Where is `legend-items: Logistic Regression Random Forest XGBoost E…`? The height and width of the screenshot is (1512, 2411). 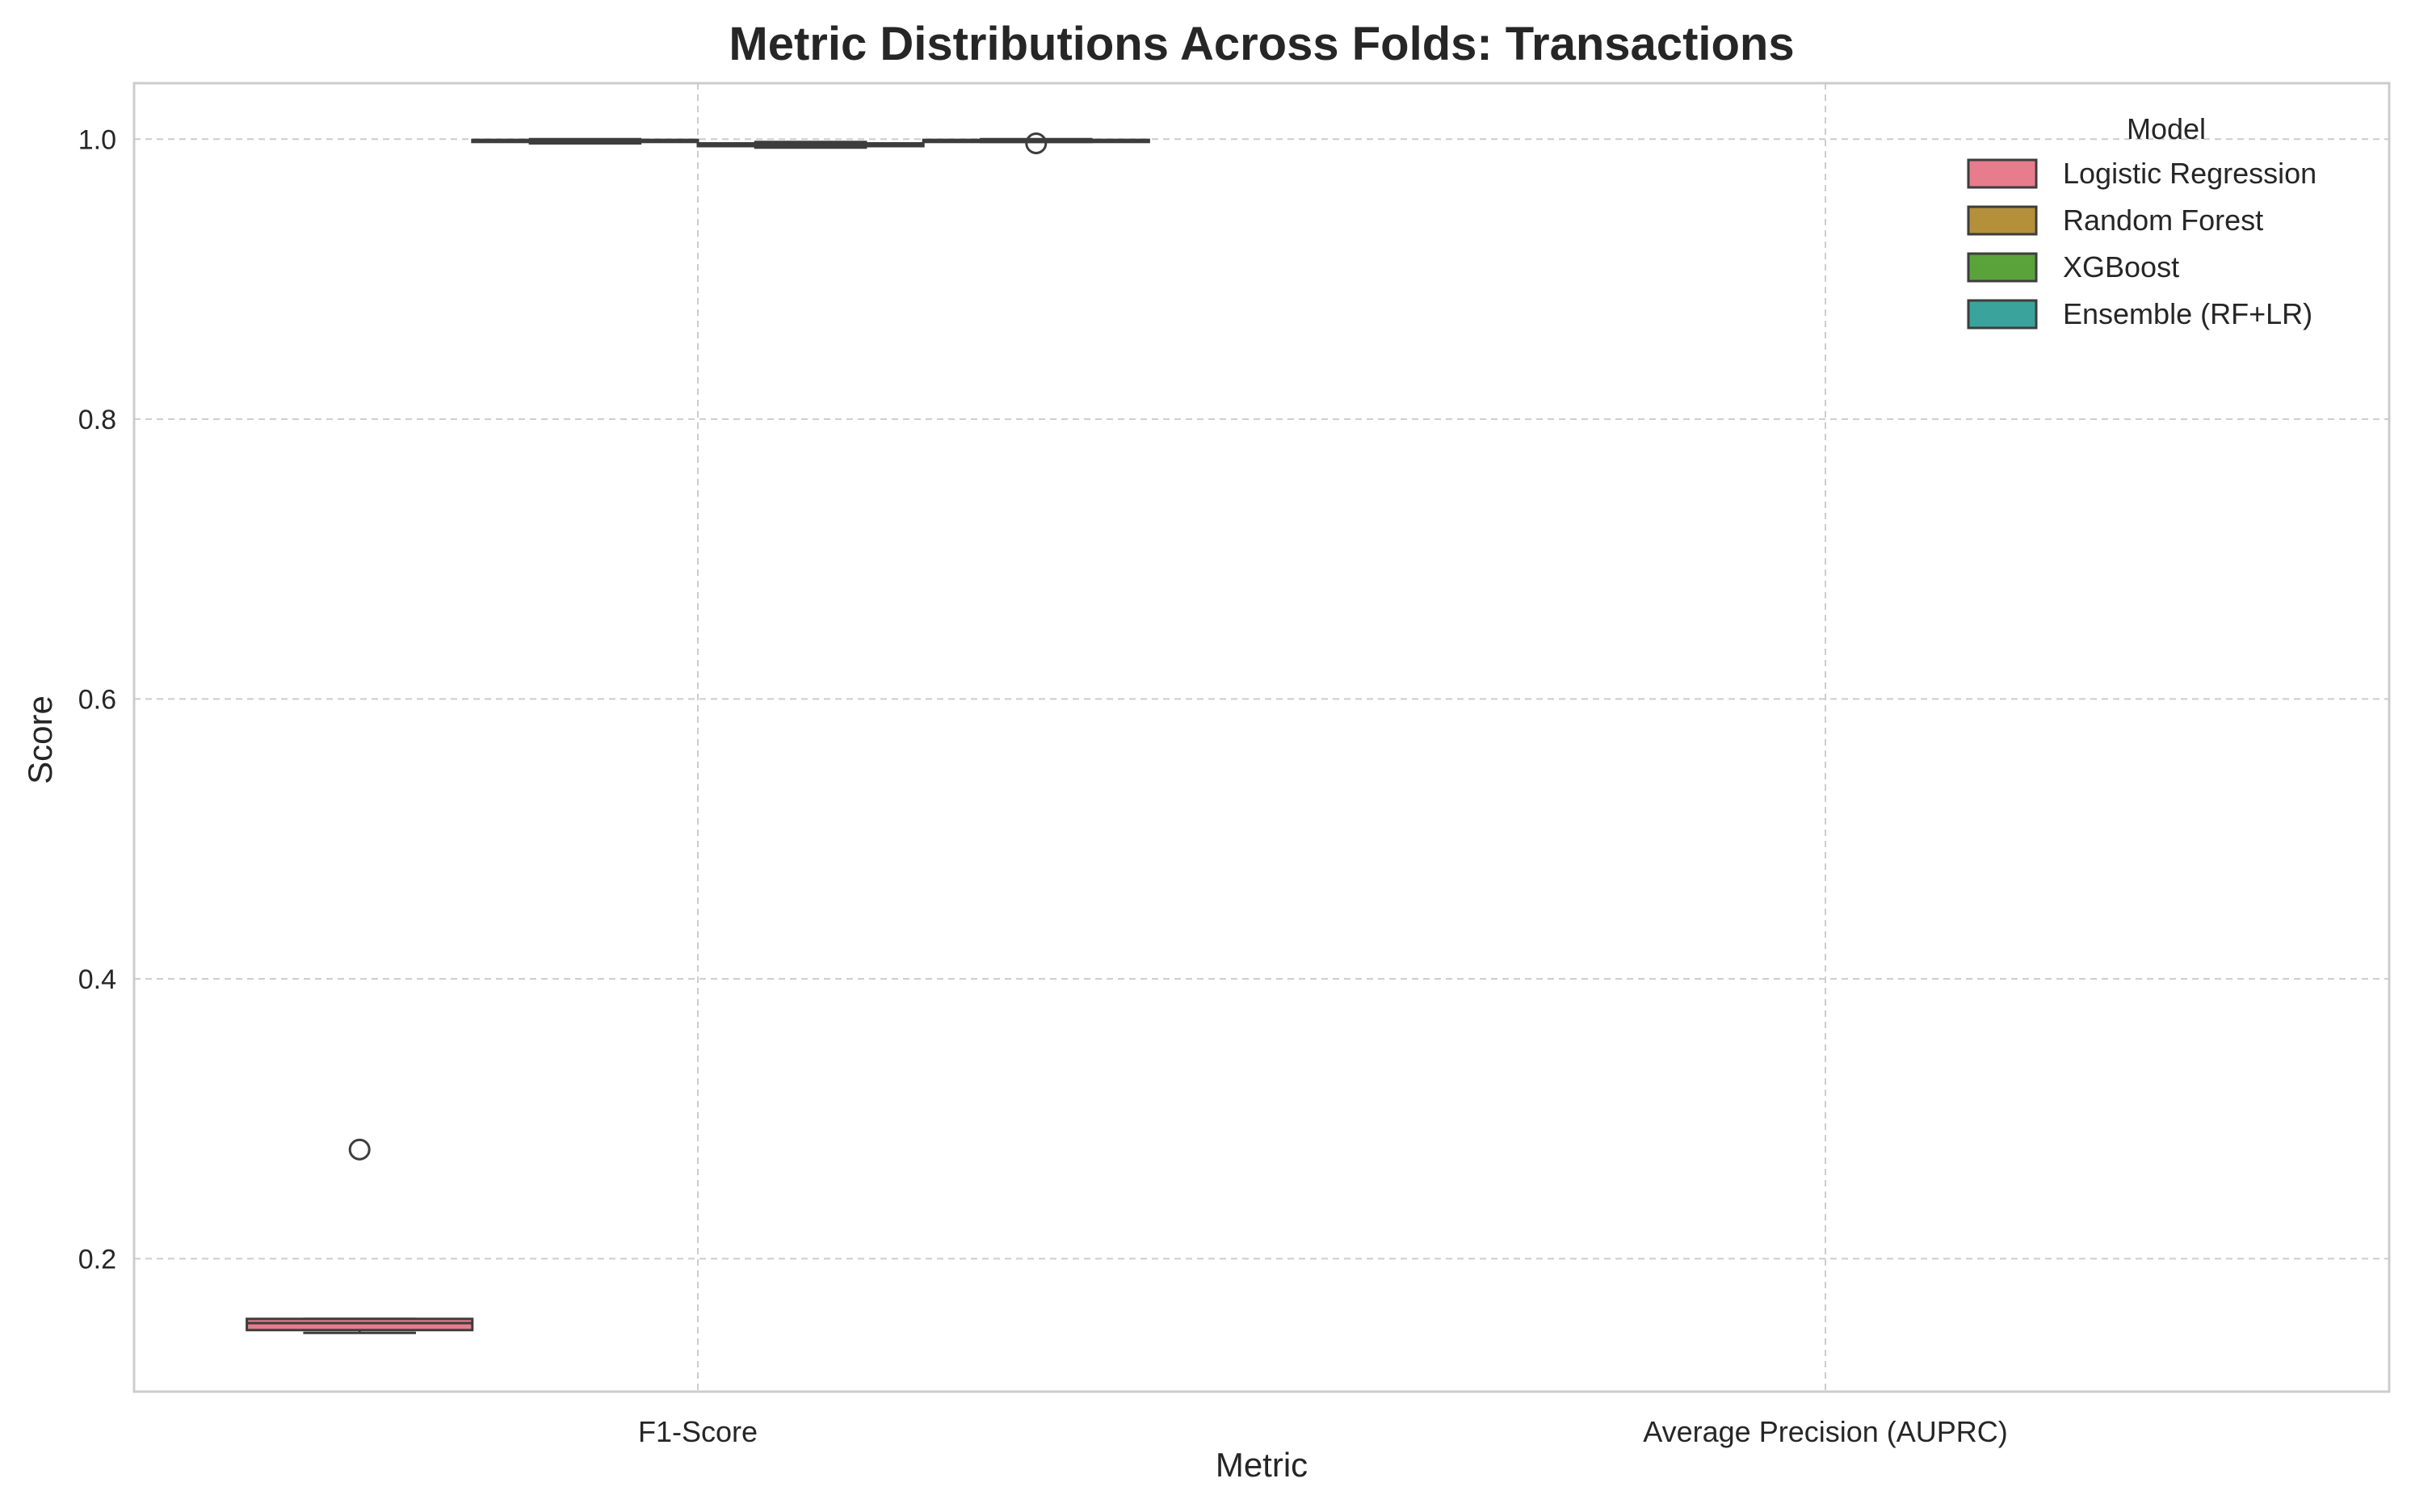 legend-items: Logistic Regression Random Forest XGBoost E… is located at coordinates (2141, 243).